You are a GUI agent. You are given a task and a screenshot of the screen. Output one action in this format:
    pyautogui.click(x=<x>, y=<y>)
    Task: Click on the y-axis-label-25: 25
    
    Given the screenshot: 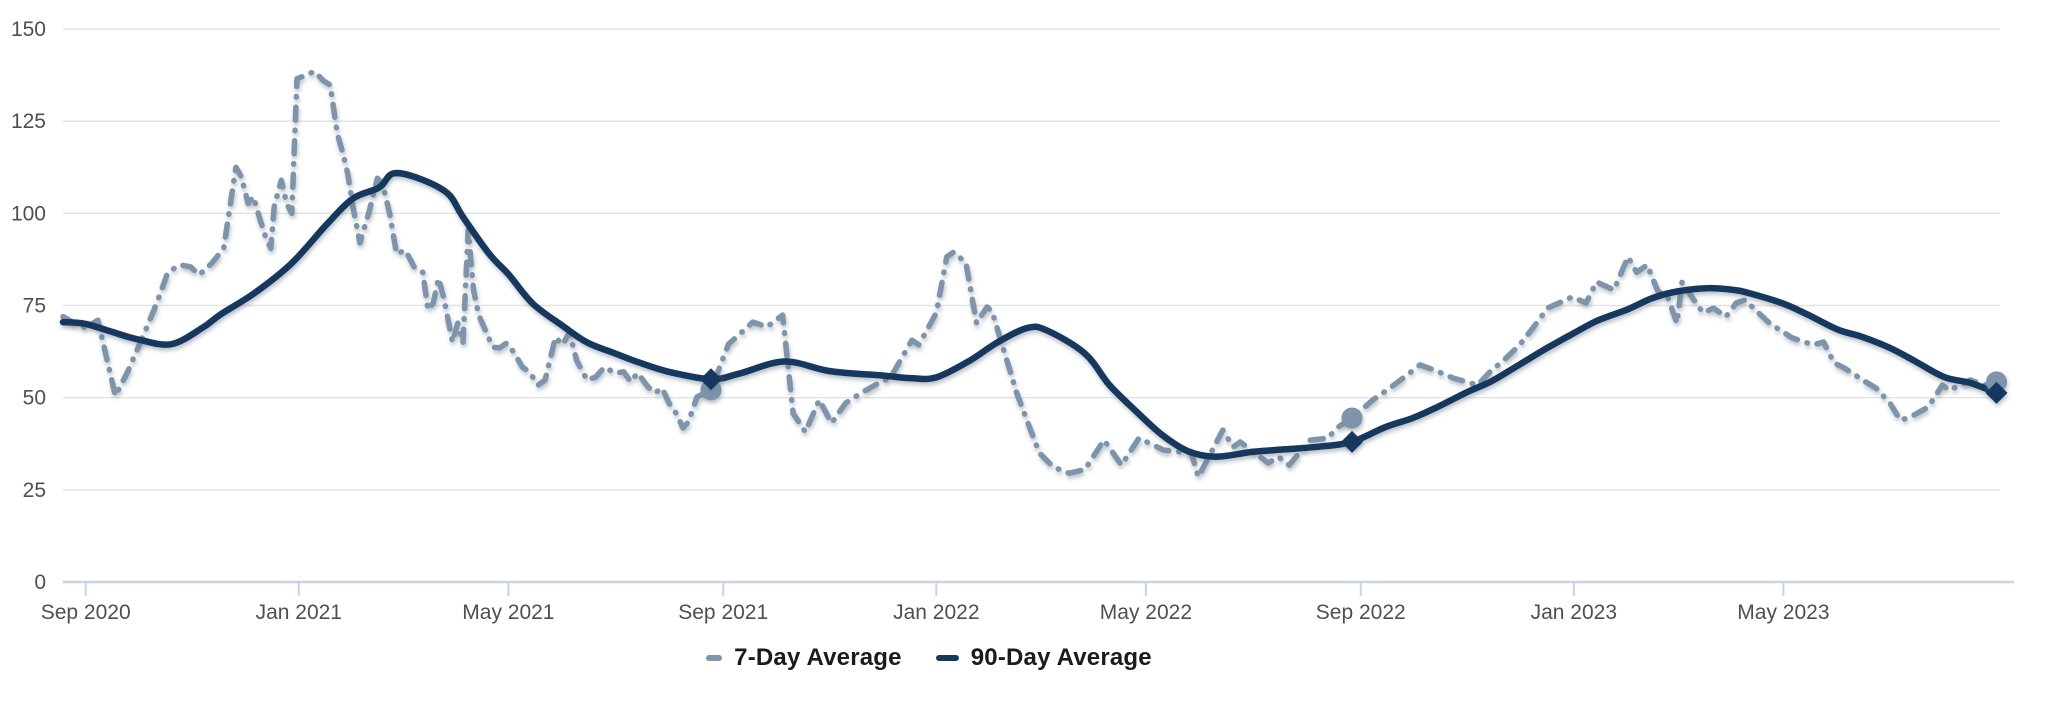 What is the action you would take?
    pyautogui.click(x=34, y=490)
    